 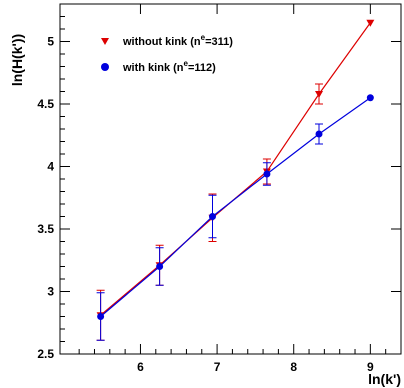 What do you see at coordinates (140, 367) in the screenshot?
I see `x-tick-label: 6` at bounding box center [140, 367].